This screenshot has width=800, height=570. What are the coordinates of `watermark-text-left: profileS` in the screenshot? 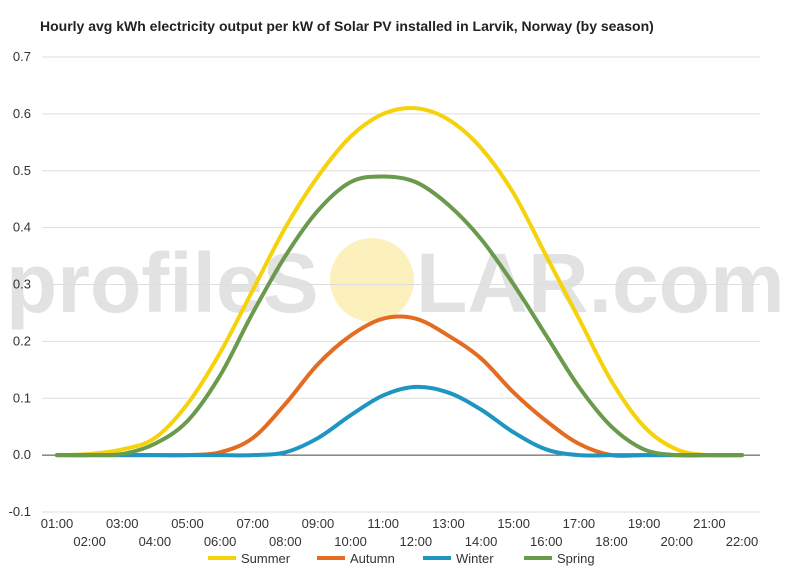 It's located at (162, 283).